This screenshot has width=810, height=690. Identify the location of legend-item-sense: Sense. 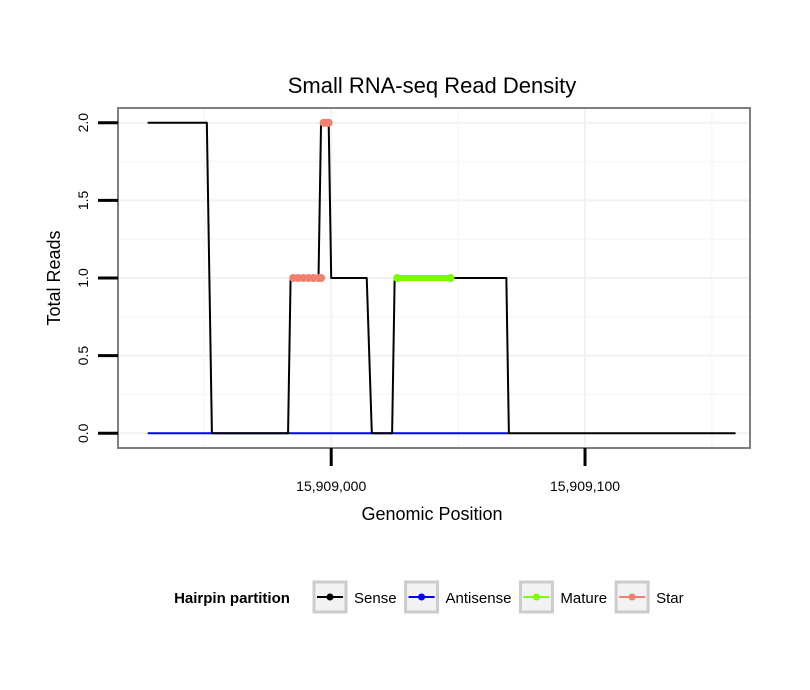
(354, 597).